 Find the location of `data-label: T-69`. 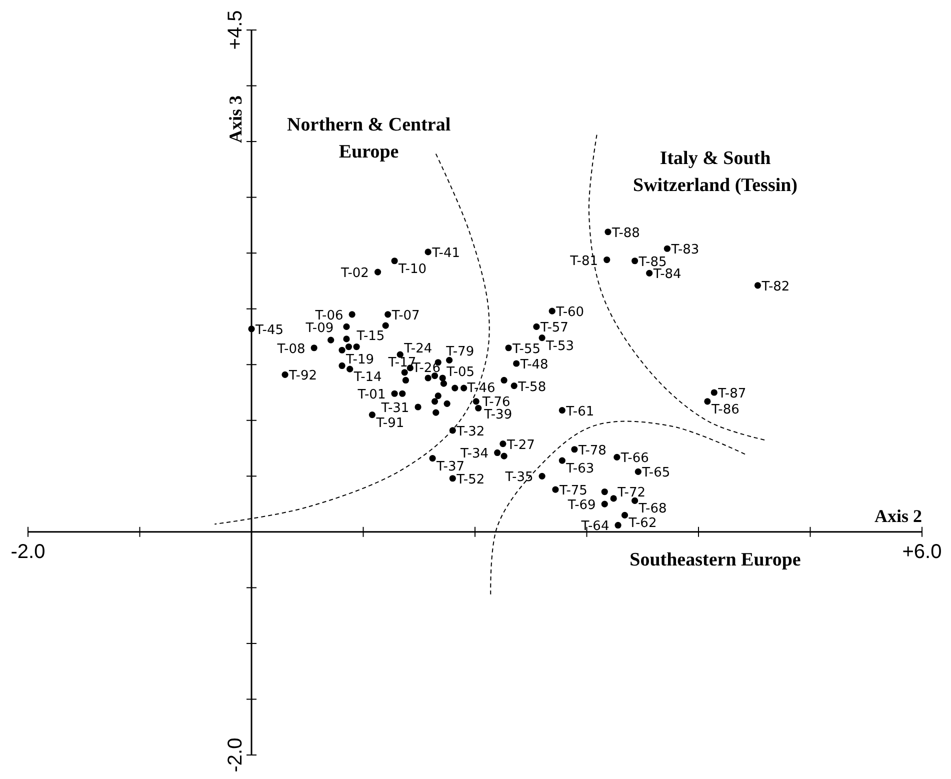

data-label: T-69 is located at coordinates (581, 506).